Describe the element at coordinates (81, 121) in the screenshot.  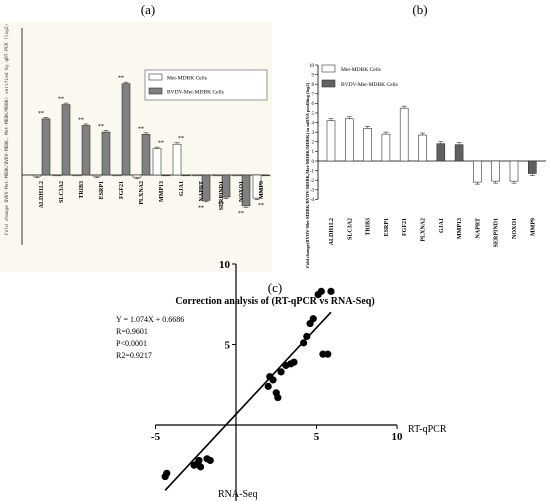
I see `significance-a-trib3: **` at that location.